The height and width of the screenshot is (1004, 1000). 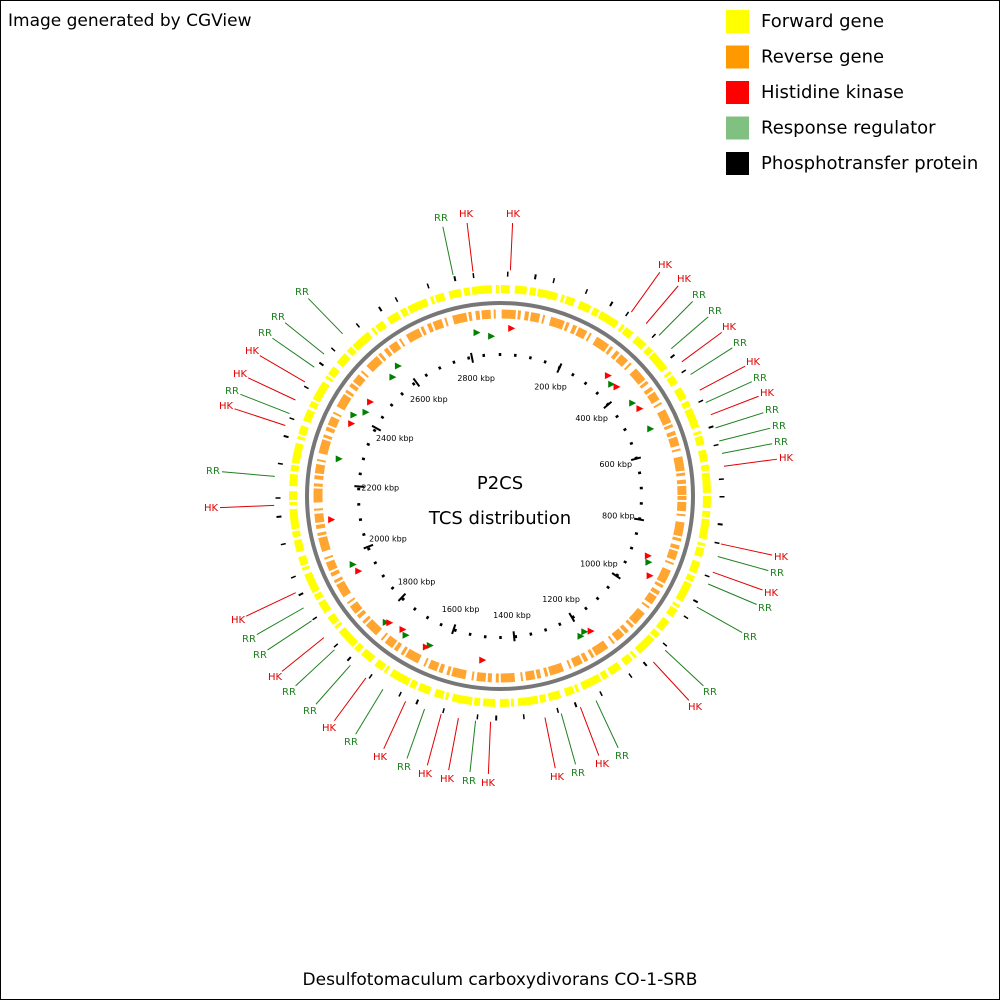 I want to click on ruler-label: 2800 kbp, so click(x=476, y=378).